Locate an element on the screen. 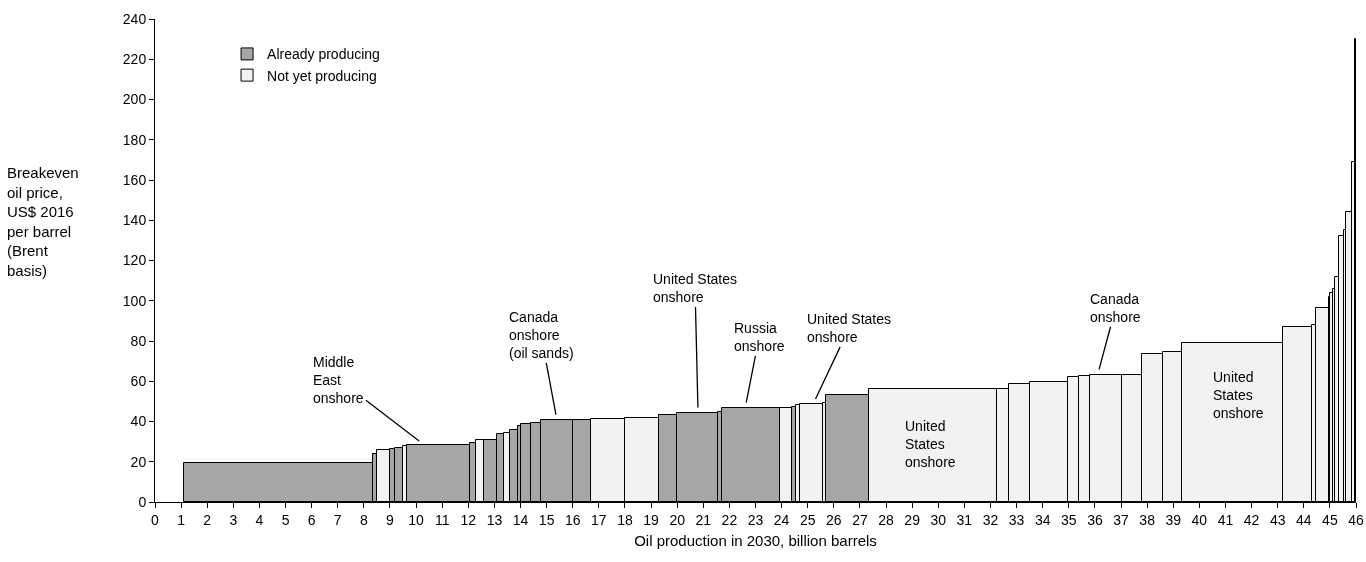  x-tick-label: 45 is located at coordinates (1330, 519).